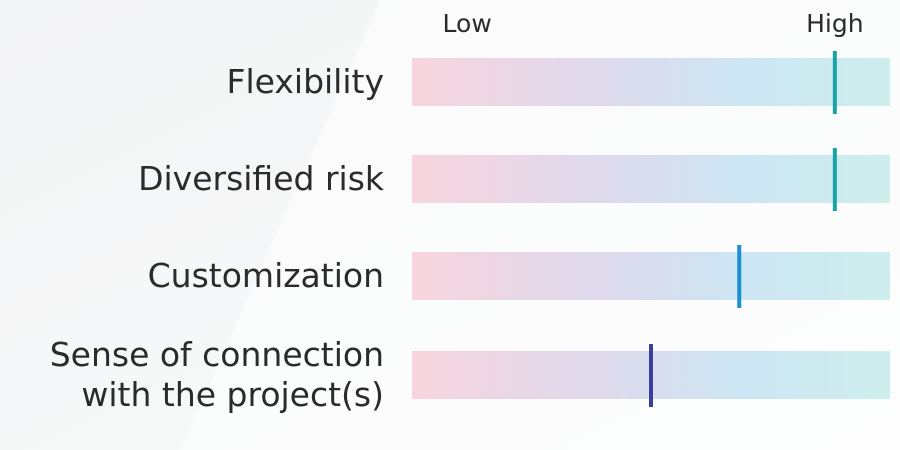 This screenshot has height=450, width=900. Describe the element at coordinates (216, 374) in the screenshot. I see `category-label: Sense of connection with the project(s)` at that location.